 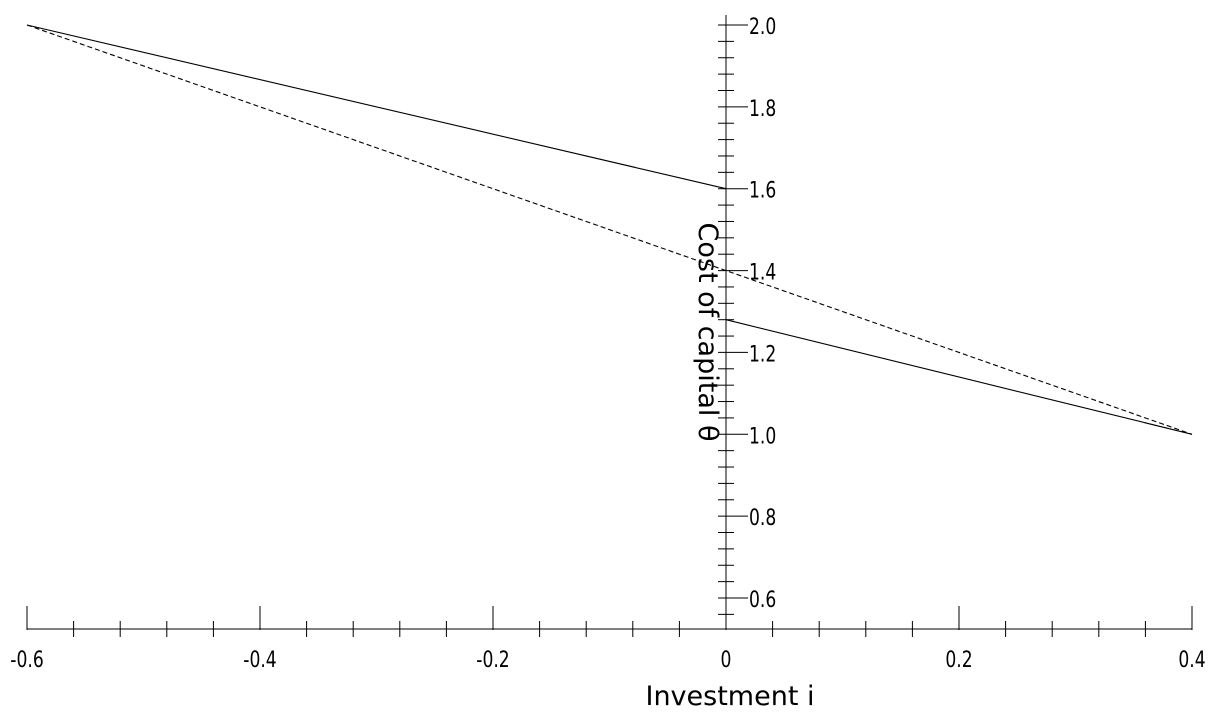 What do you see at coordinates (762, 600) in the screenshot?
I see `y-tick-label: 0.6` at bounding box center [762, 600].